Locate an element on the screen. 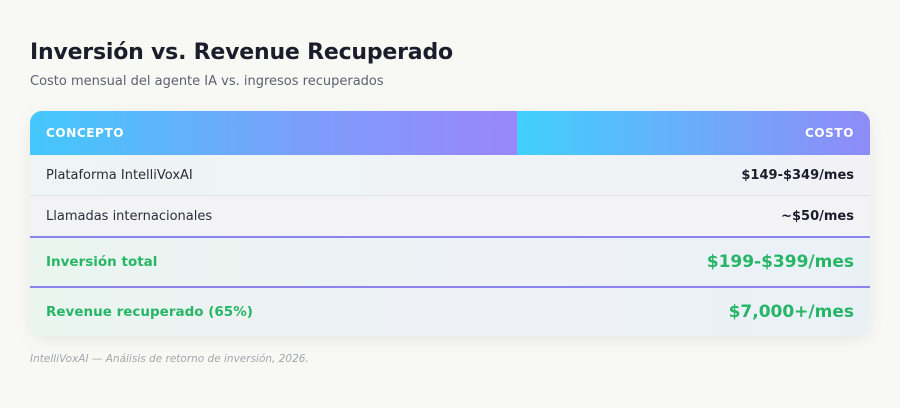  cost-cell: $7,000+/mes is located at coordinates (791, 312).